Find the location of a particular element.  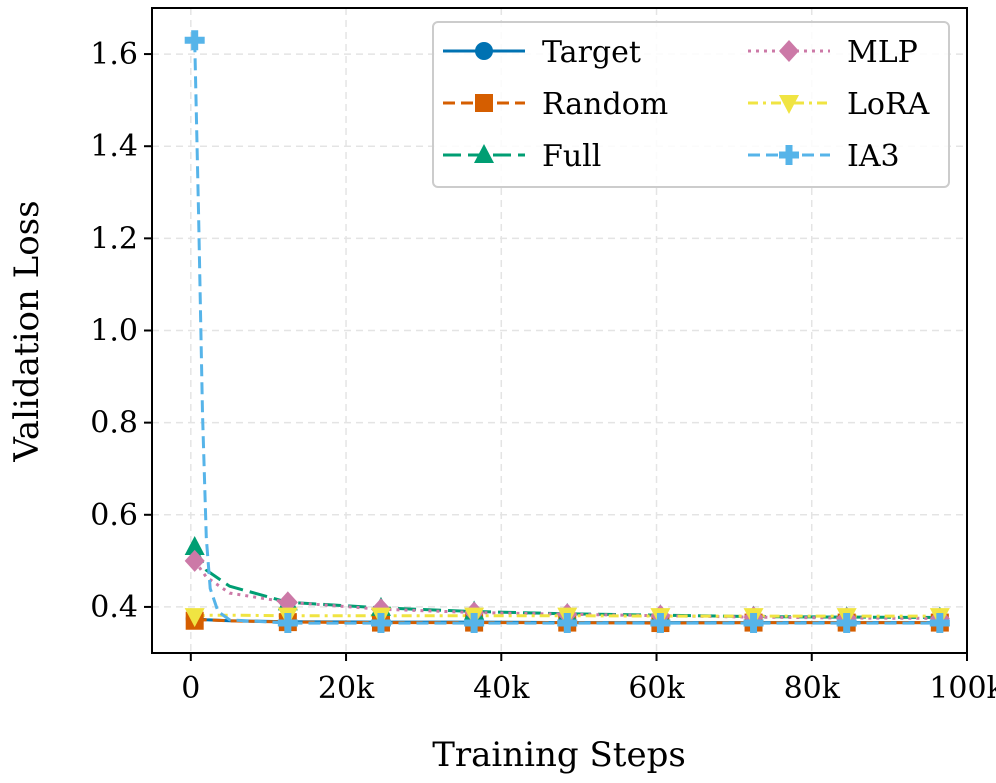

x-tick-label: 40k is located at coordinates (501, 688).